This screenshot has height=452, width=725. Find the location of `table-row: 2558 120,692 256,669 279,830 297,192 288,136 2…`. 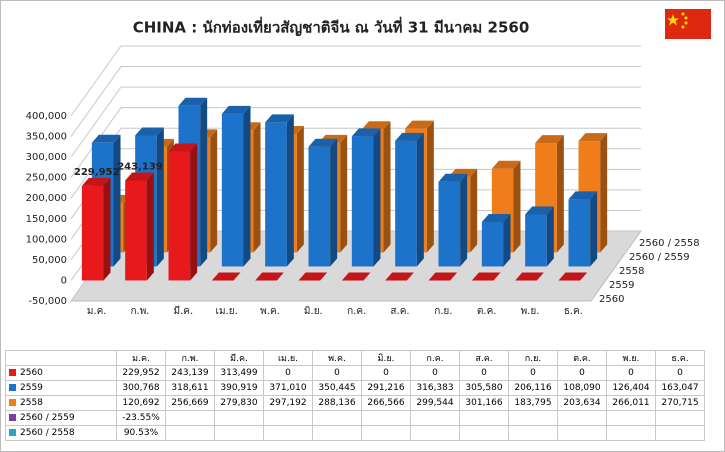

table-row: 2558 120,692 256,669 279,830 297,192 288,136 2… is located at coordinates (355, 403).